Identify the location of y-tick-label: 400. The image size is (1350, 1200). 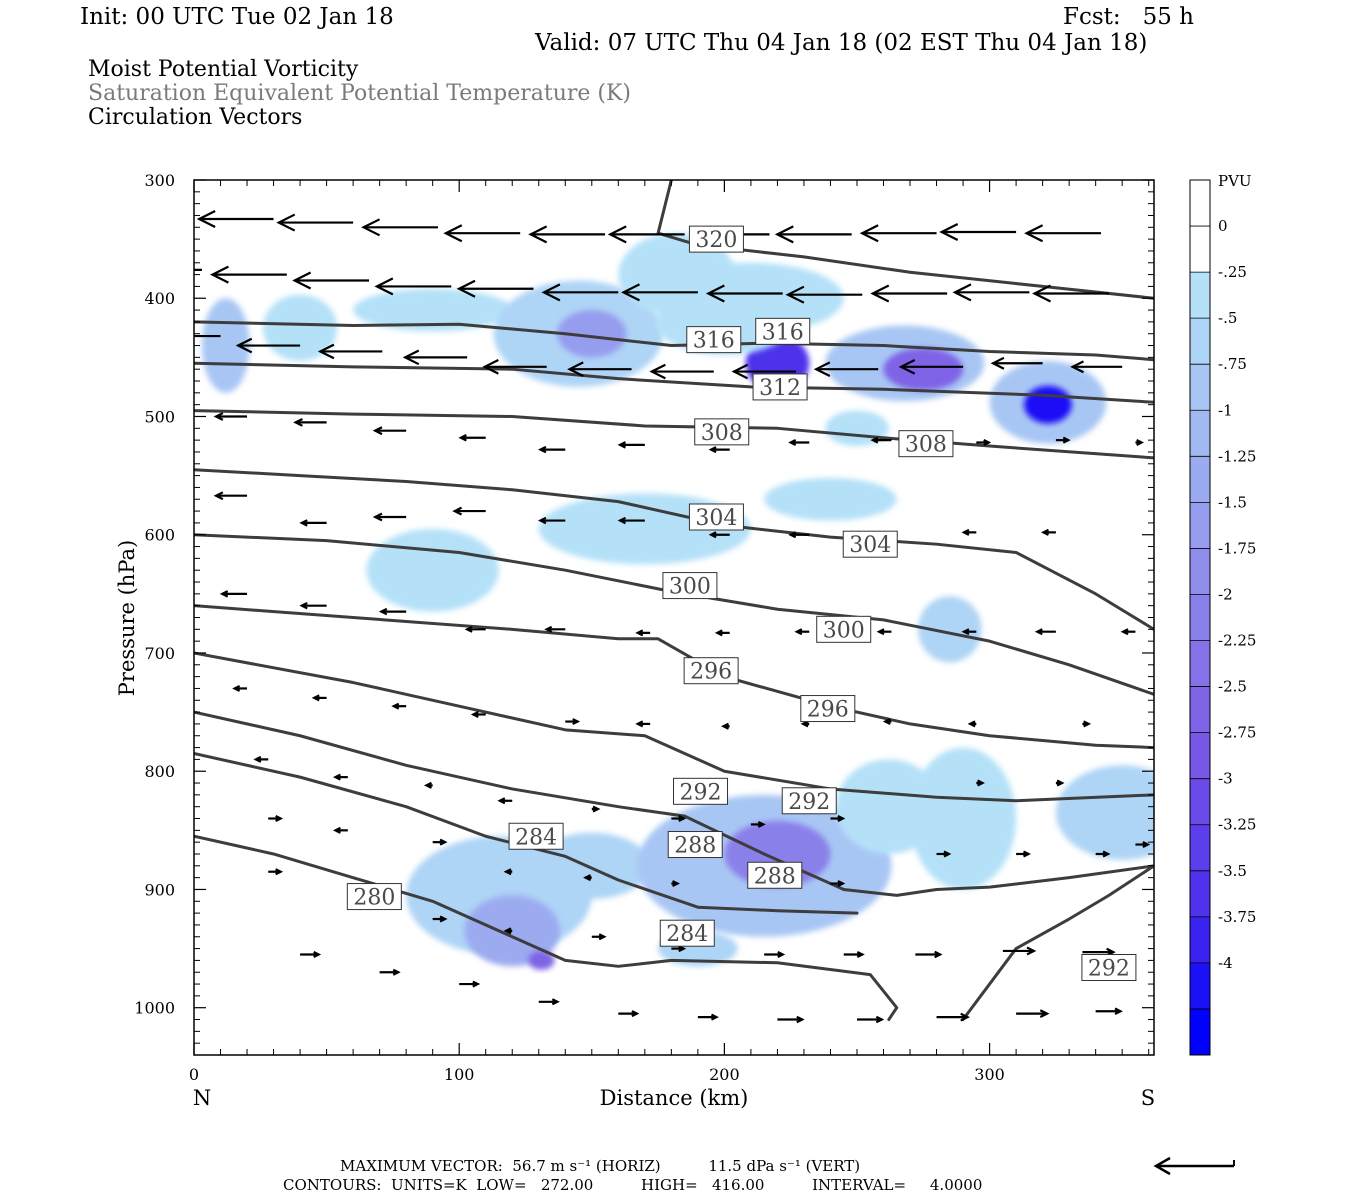
(159, 298).